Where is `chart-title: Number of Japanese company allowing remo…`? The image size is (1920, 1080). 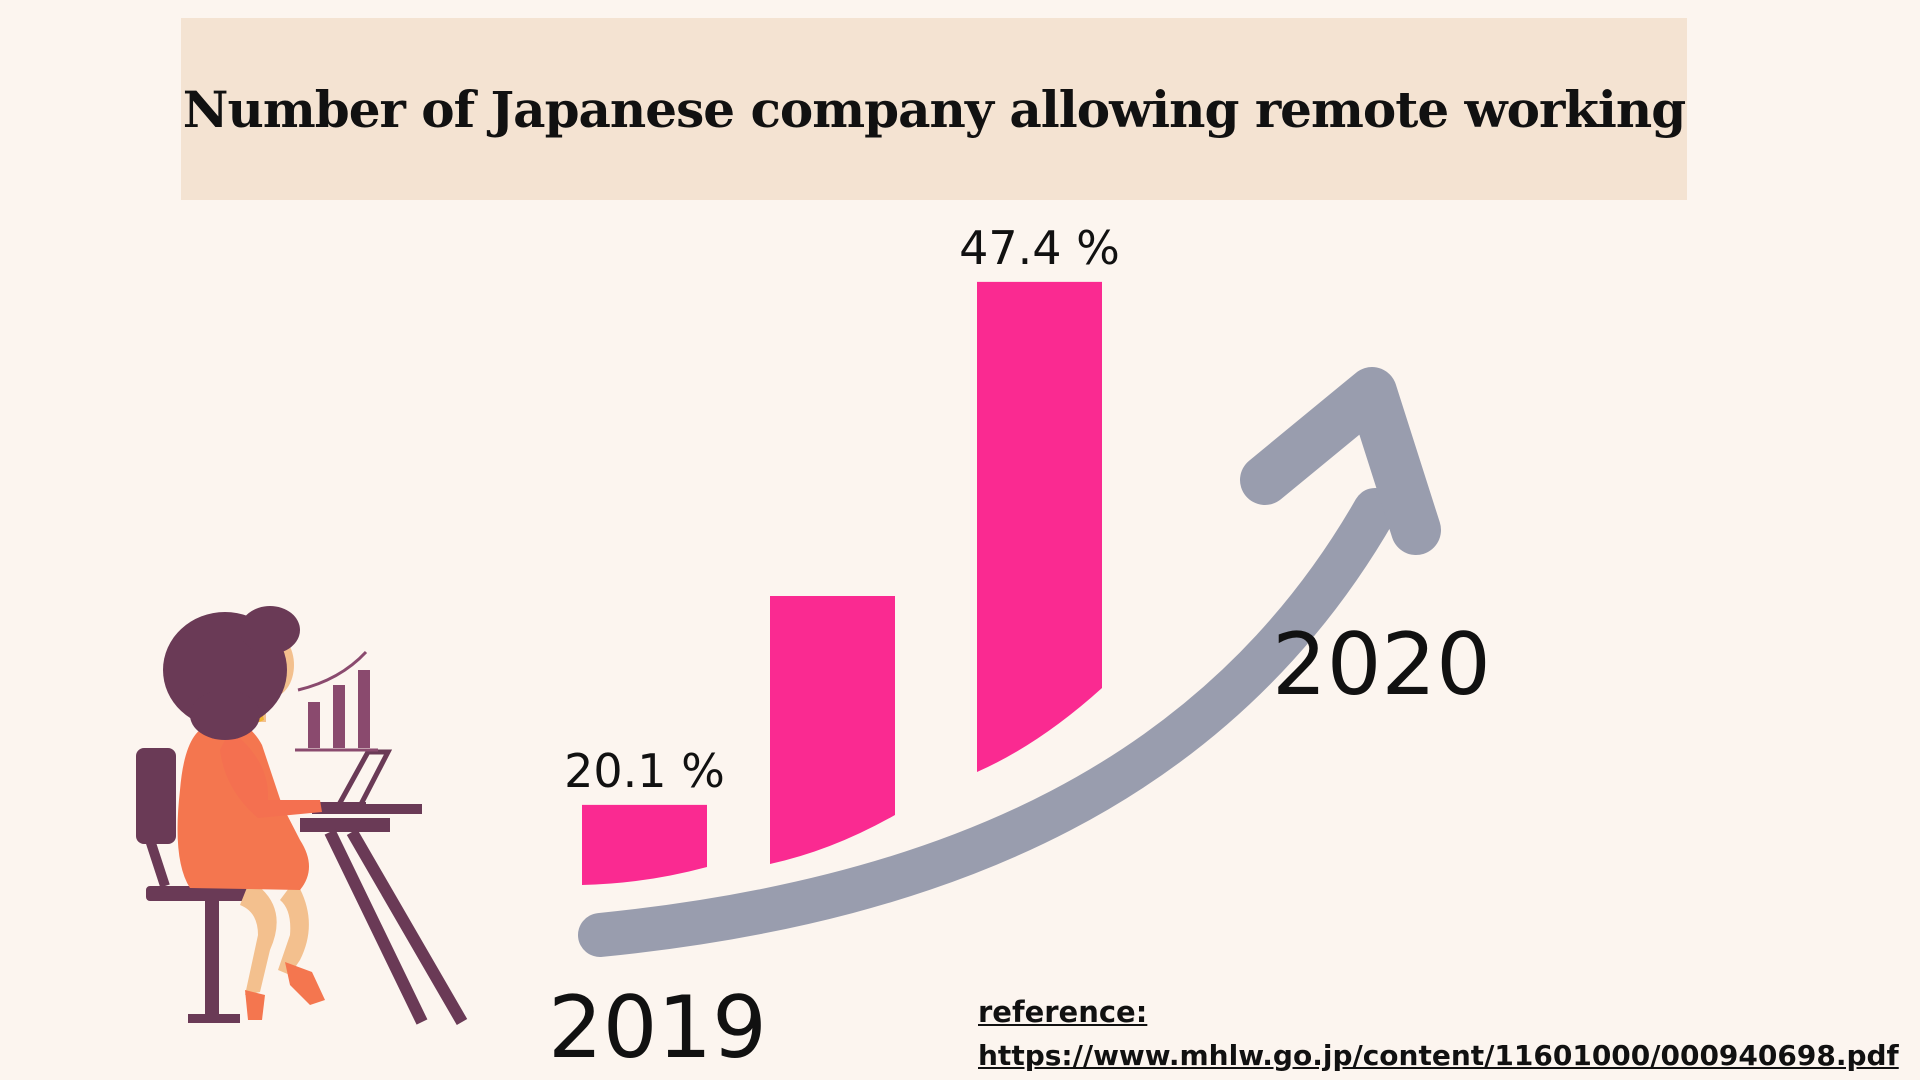 chart-title: Number of Japanese company allowing remo… is located at coordinates (934, 109).